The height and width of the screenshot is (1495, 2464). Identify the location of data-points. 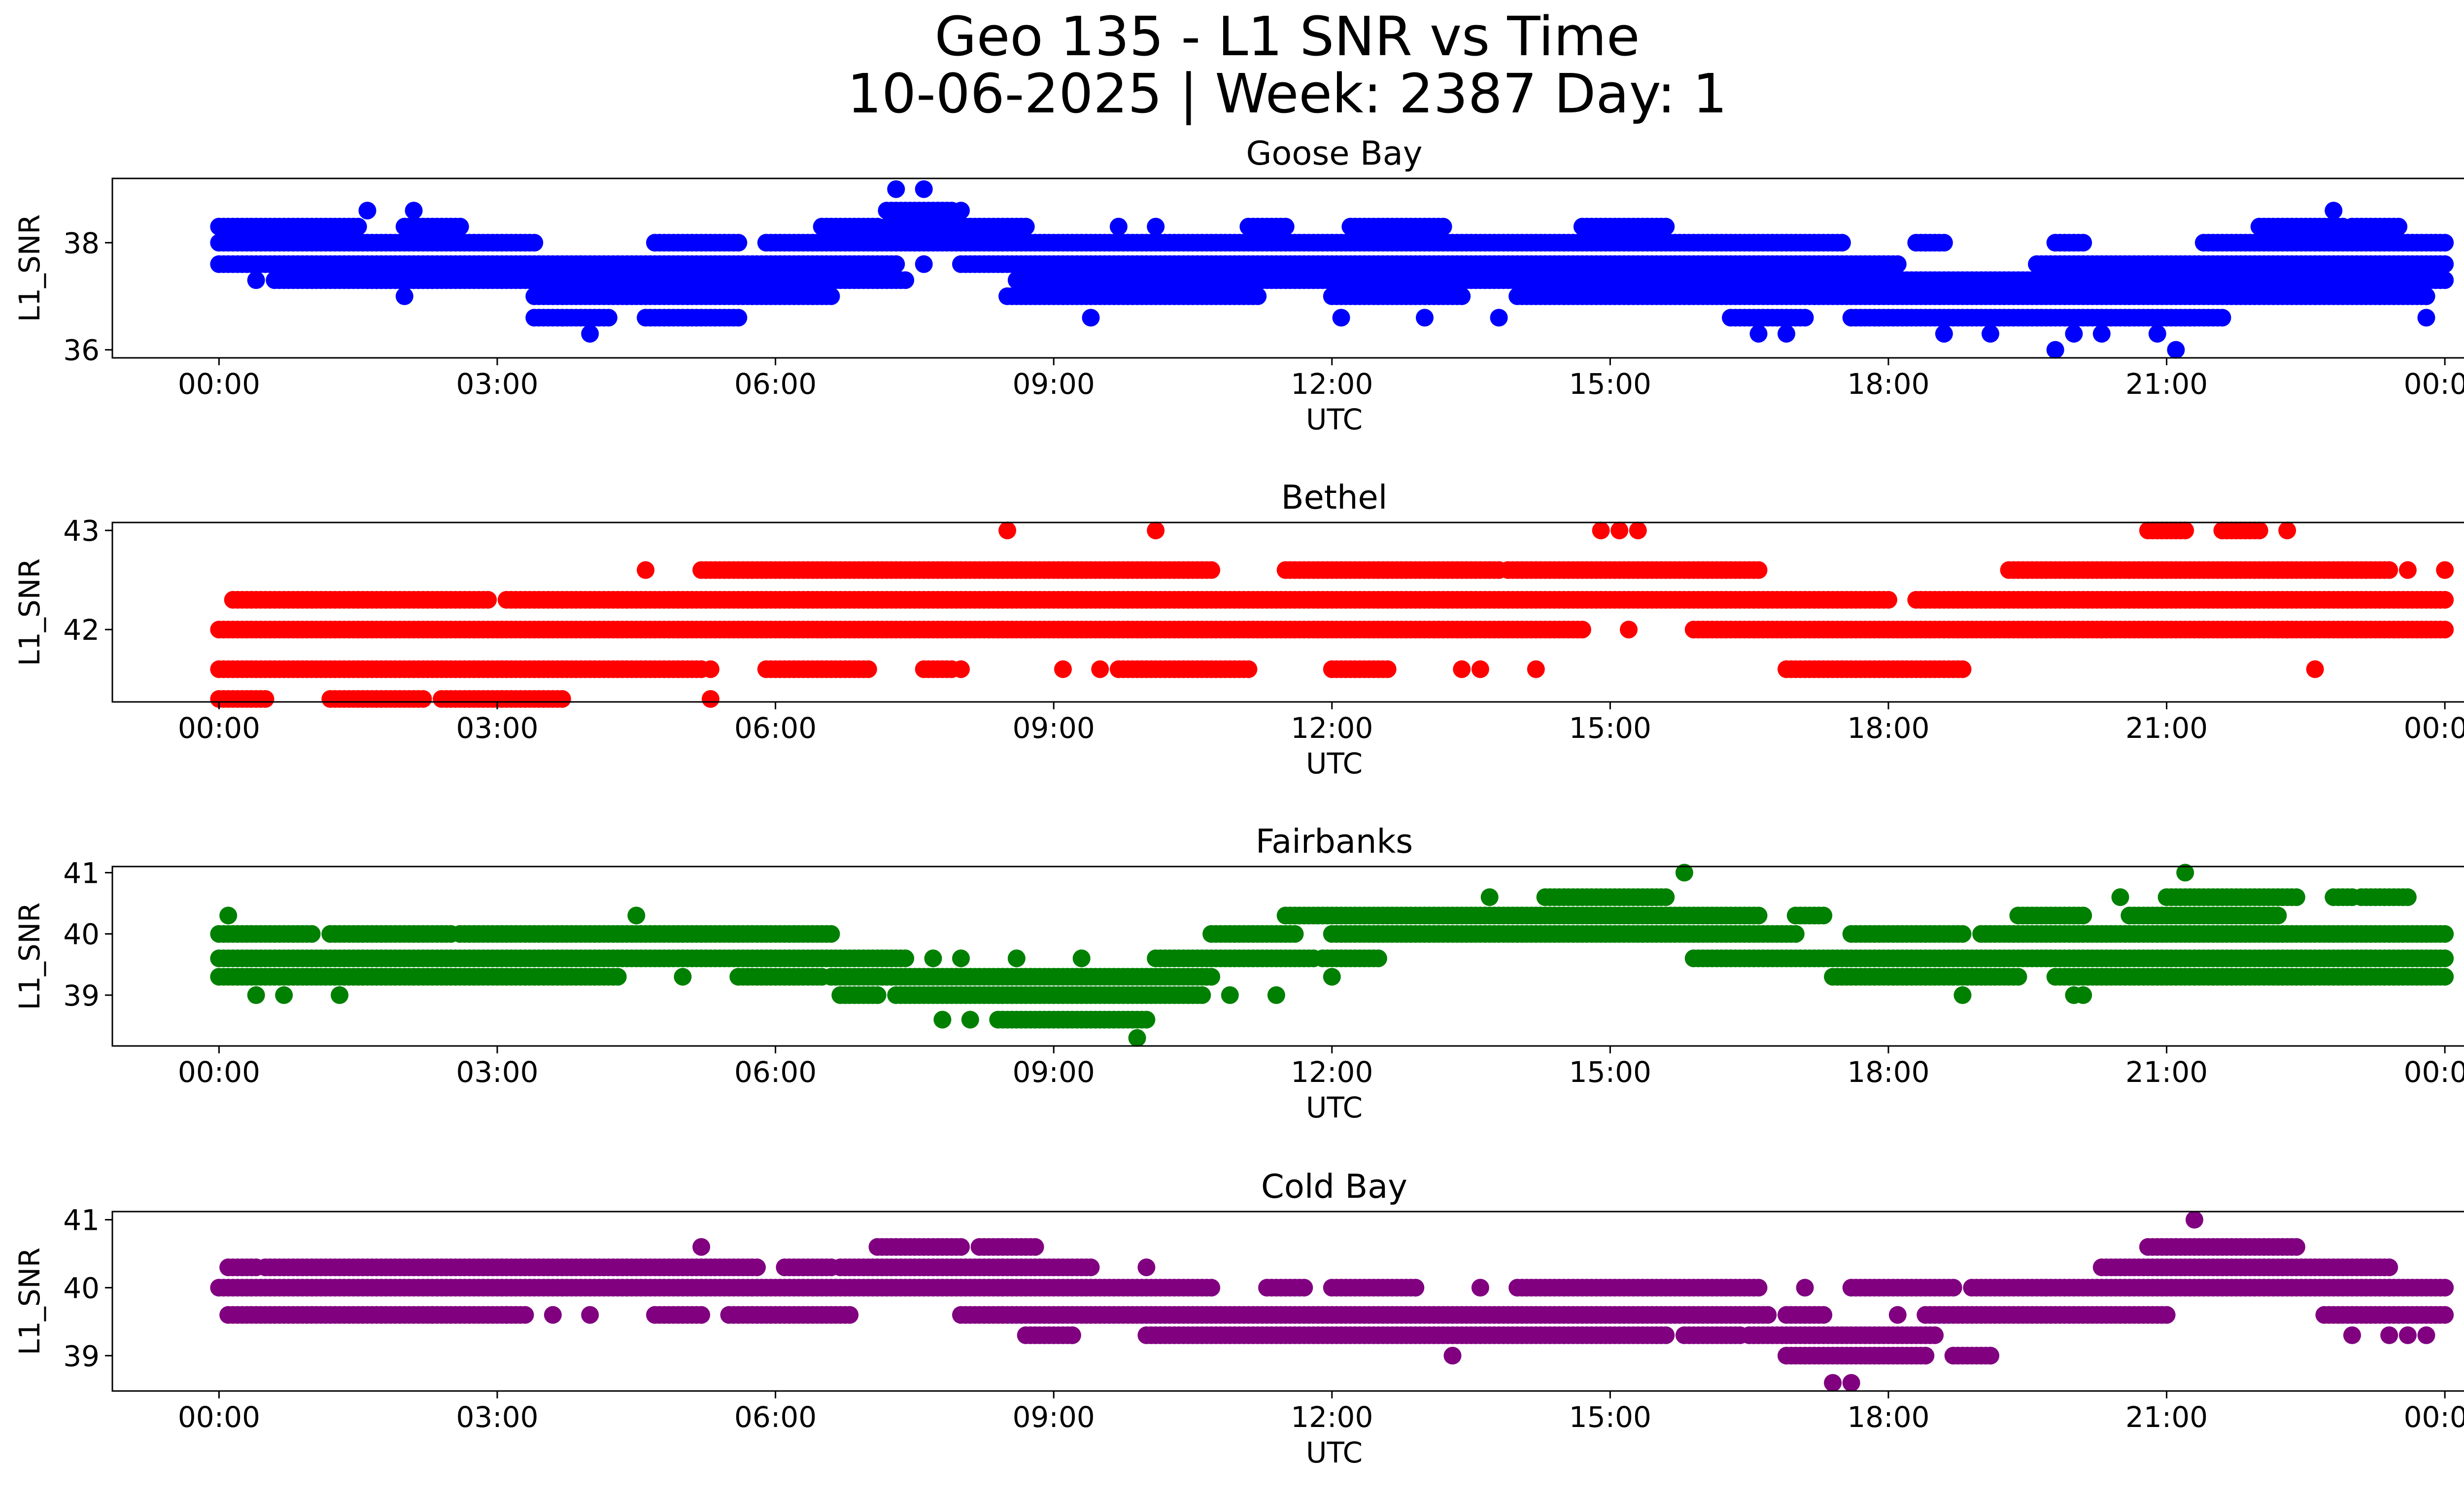
(1332, 269).